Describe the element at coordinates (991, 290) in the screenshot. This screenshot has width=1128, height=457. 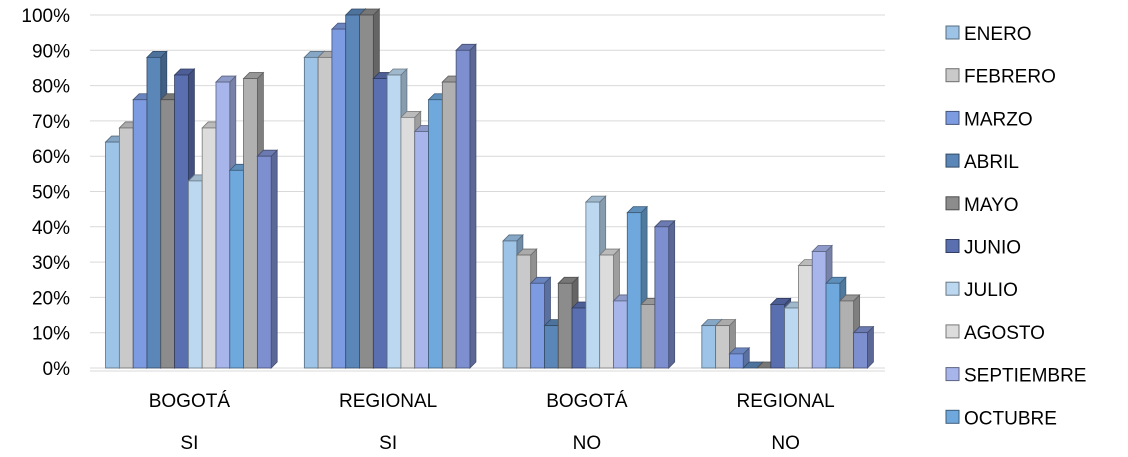
I see `legend-label: JULIO` at that location.